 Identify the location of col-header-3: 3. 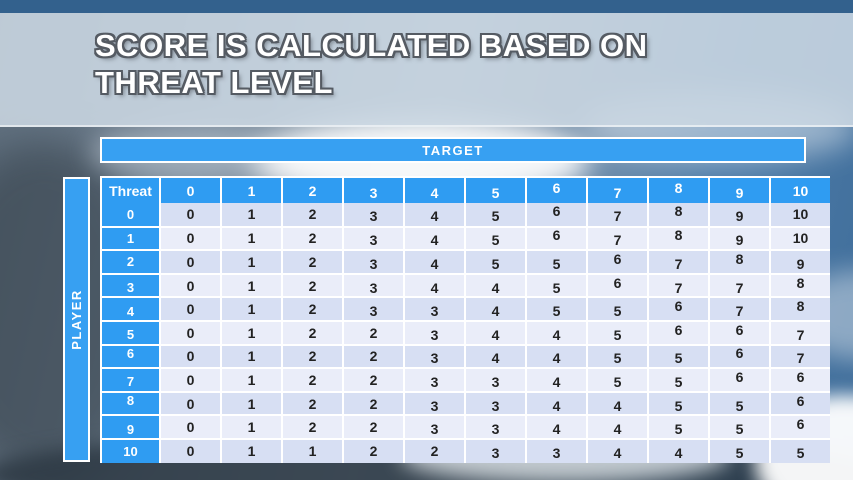
(374, 190).